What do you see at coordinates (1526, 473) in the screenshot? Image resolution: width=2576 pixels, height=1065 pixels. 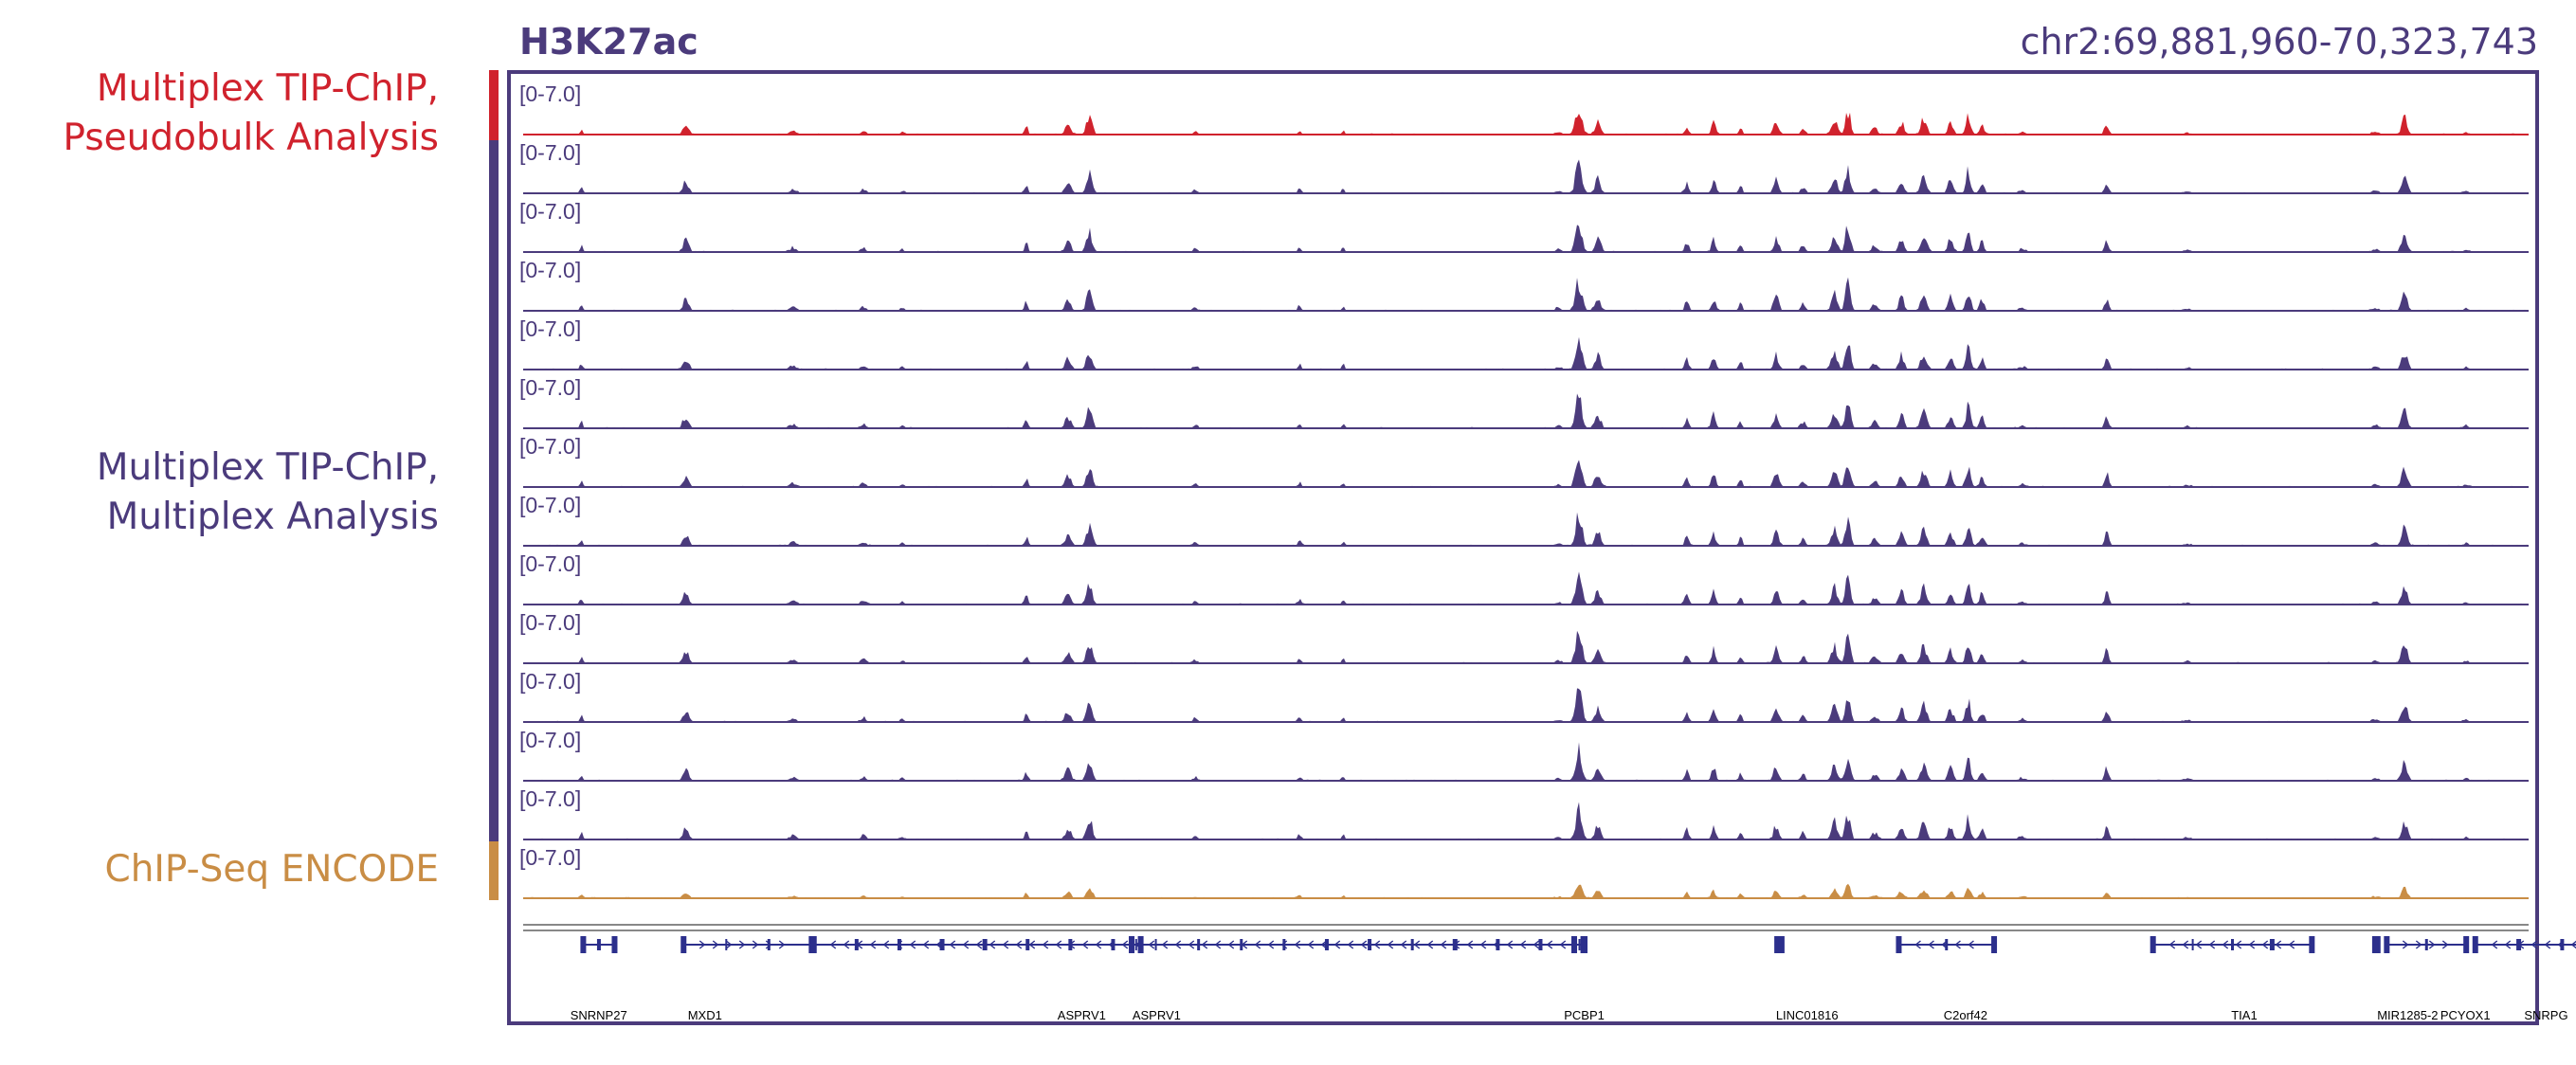 I see `track-6-signal` at bounding box center [1526, 473].